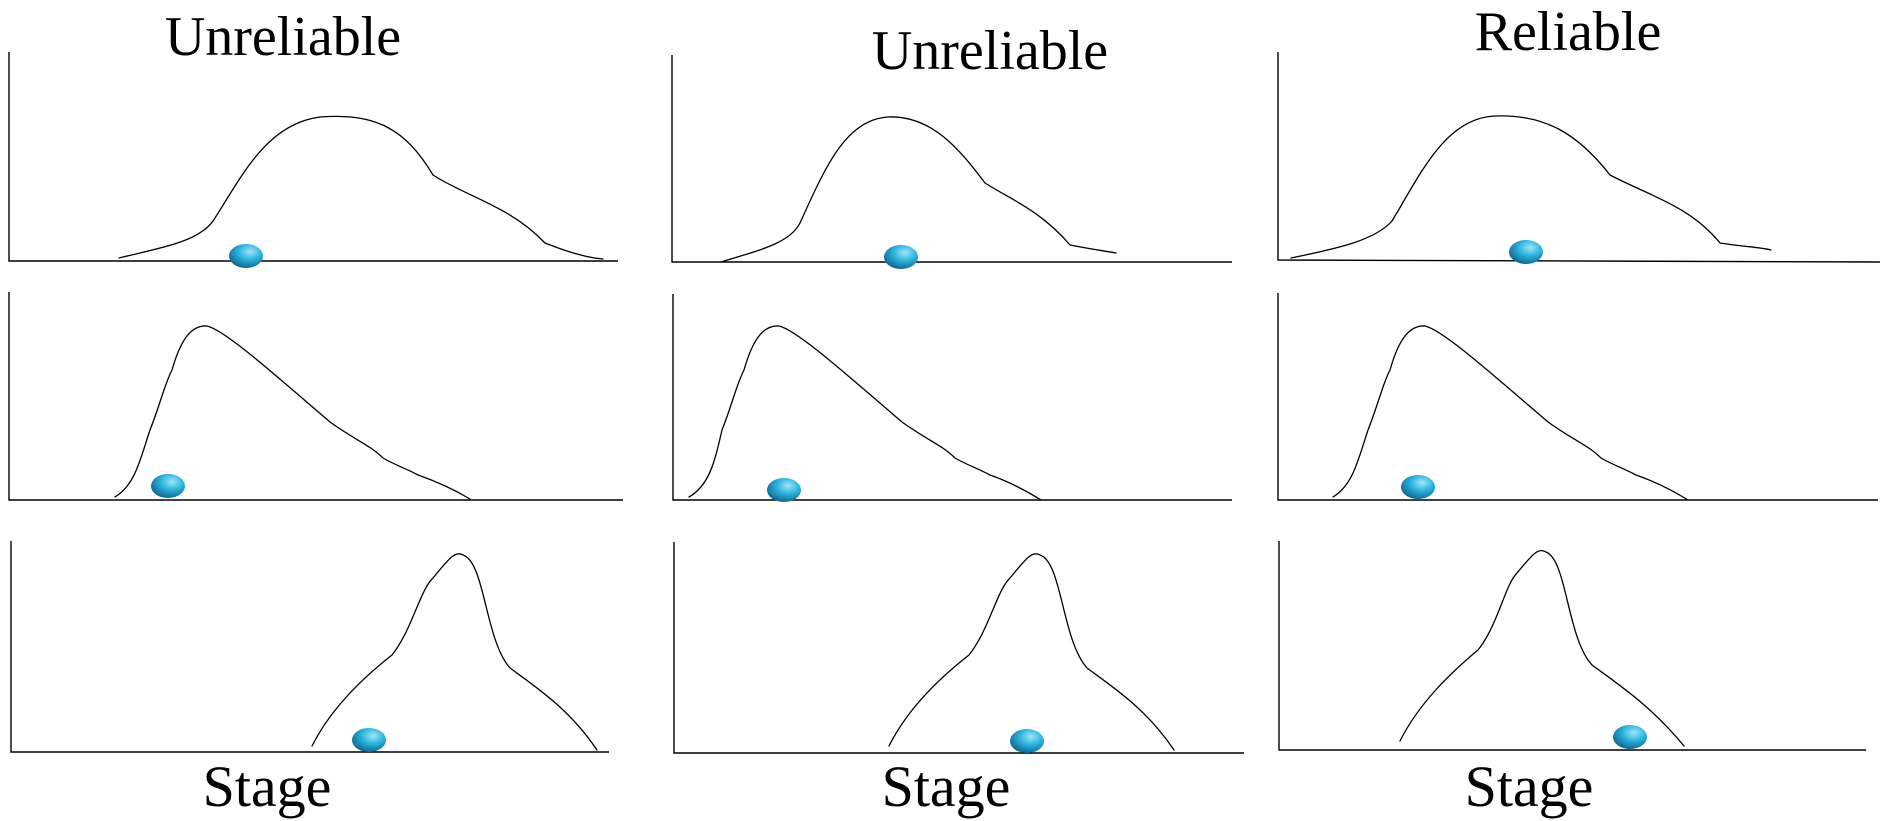 The image size is (1885, 821). What do you see at coordinates (267, 786) in the screenshot?
I see `x-axis-label-1: Stage` at bounding box center [267, 786].